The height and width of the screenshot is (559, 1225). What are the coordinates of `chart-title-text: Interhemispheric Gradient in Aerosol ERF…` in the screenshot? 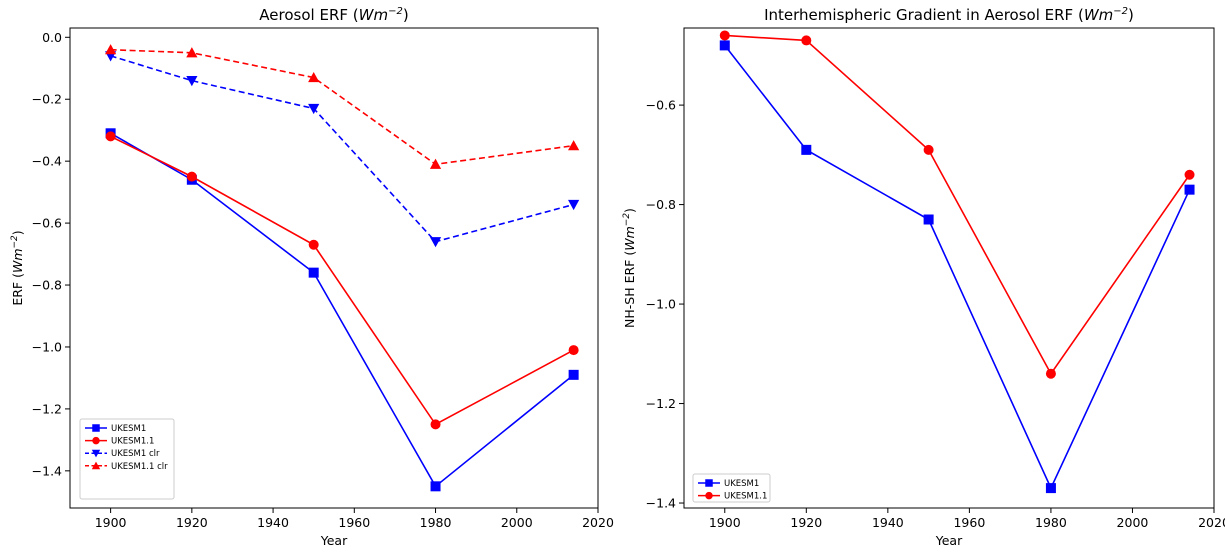 It's located at (924, 15).